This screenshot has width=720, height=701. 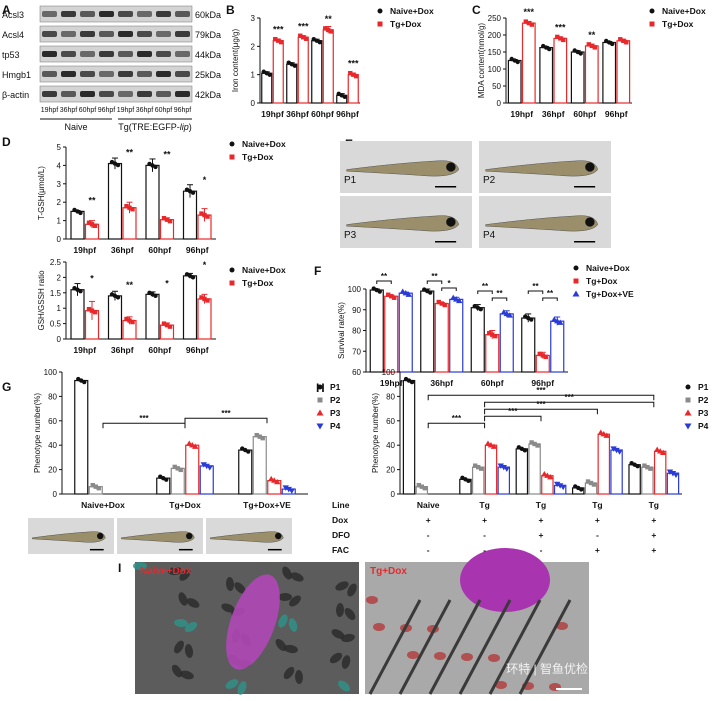 I want to click on x-tick-label: 19hpf, so click(x=521, y=114).